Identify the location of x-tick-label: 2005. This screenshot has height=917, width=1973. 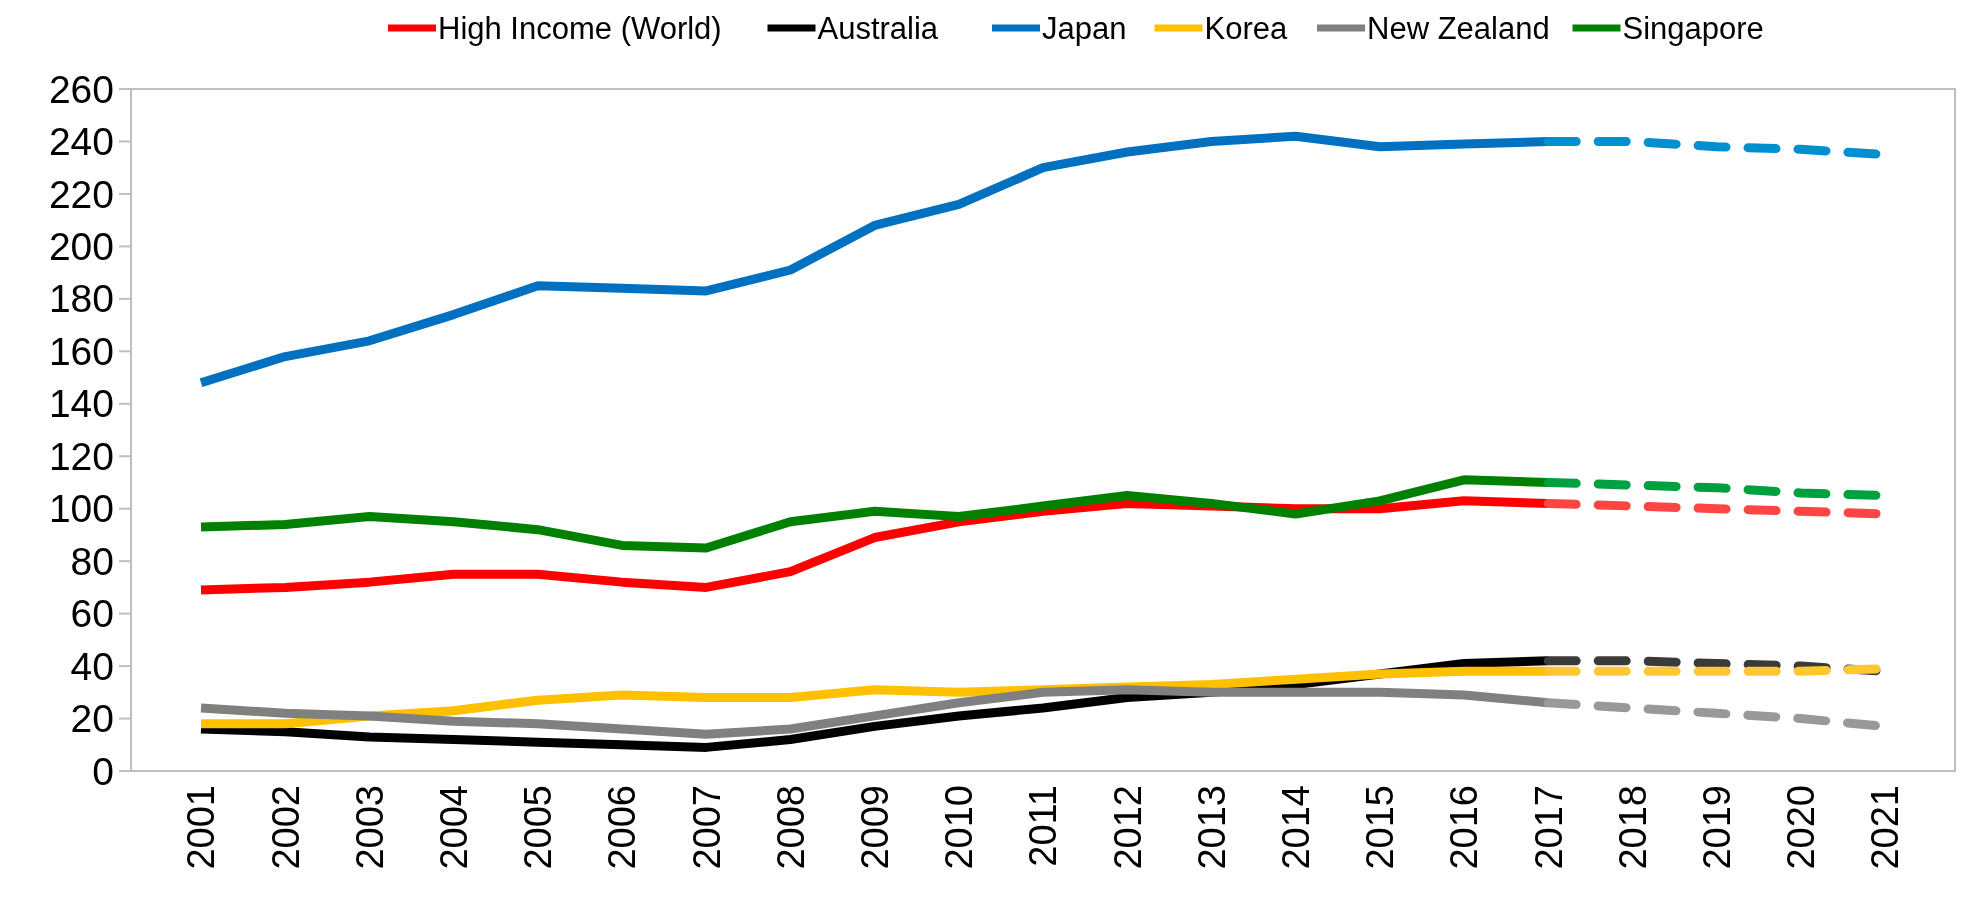
(538, 827).